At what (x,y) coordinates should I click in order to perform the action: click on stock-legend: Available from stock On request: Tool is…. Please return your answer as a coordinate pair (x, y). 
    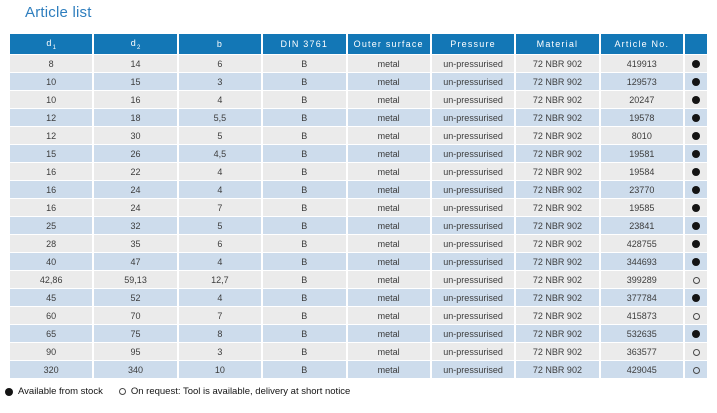
    Looking at the image, I should click on (177, 391).